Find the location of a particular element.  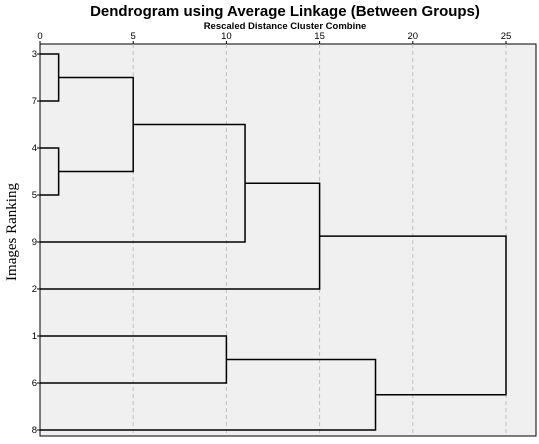

leaf-labels: 3 7 4 5 9 2 1 6 8 is located at coordinates (36, 242).